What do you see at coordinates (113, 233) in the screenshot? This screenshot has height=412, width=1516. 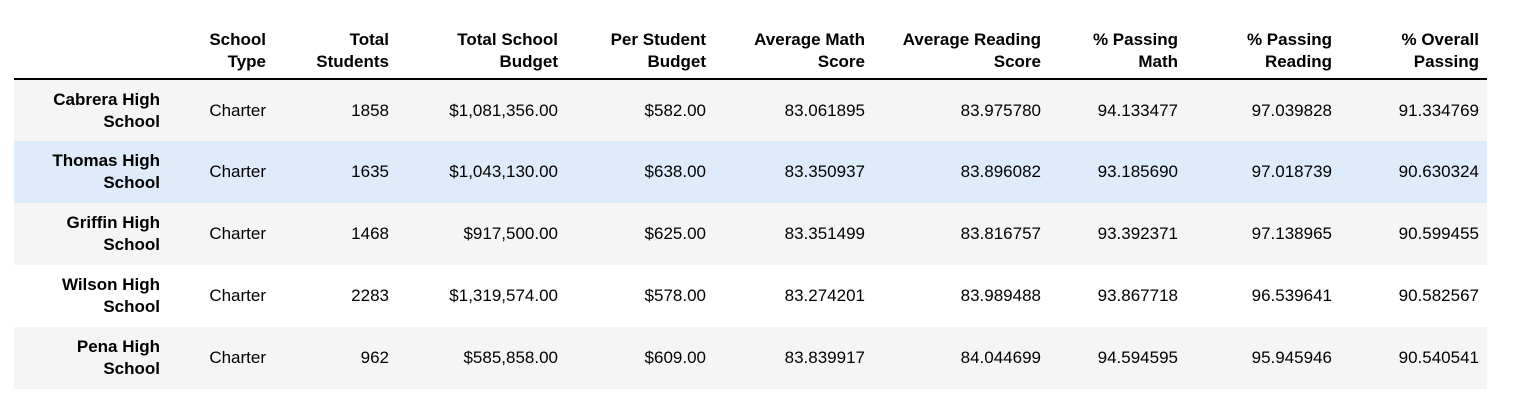 I see `row-index-school-name: Griffin High School` at bounding box center [113, 233].